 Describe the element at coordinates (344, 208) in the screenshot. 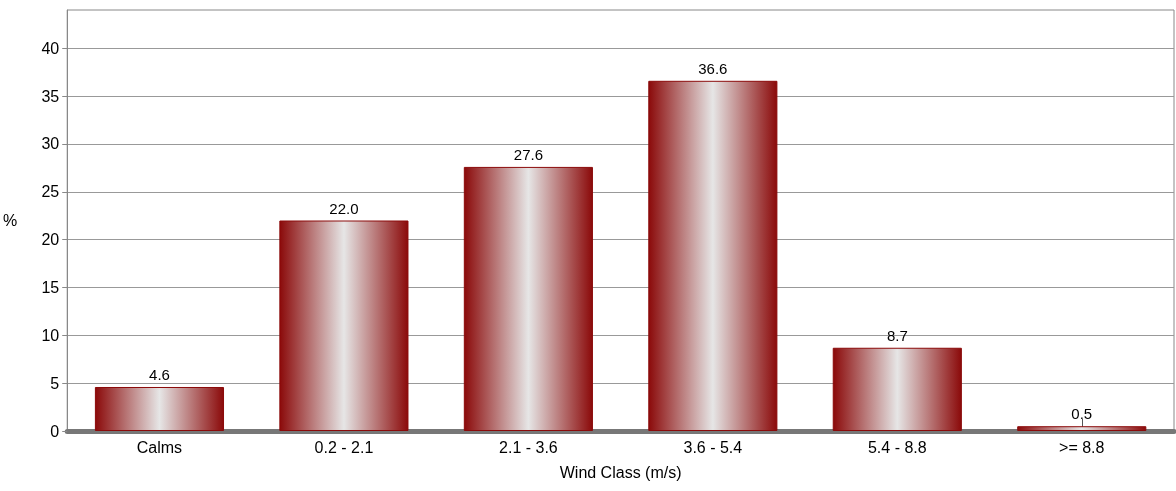

I see `data-label: 22.0` at that location.